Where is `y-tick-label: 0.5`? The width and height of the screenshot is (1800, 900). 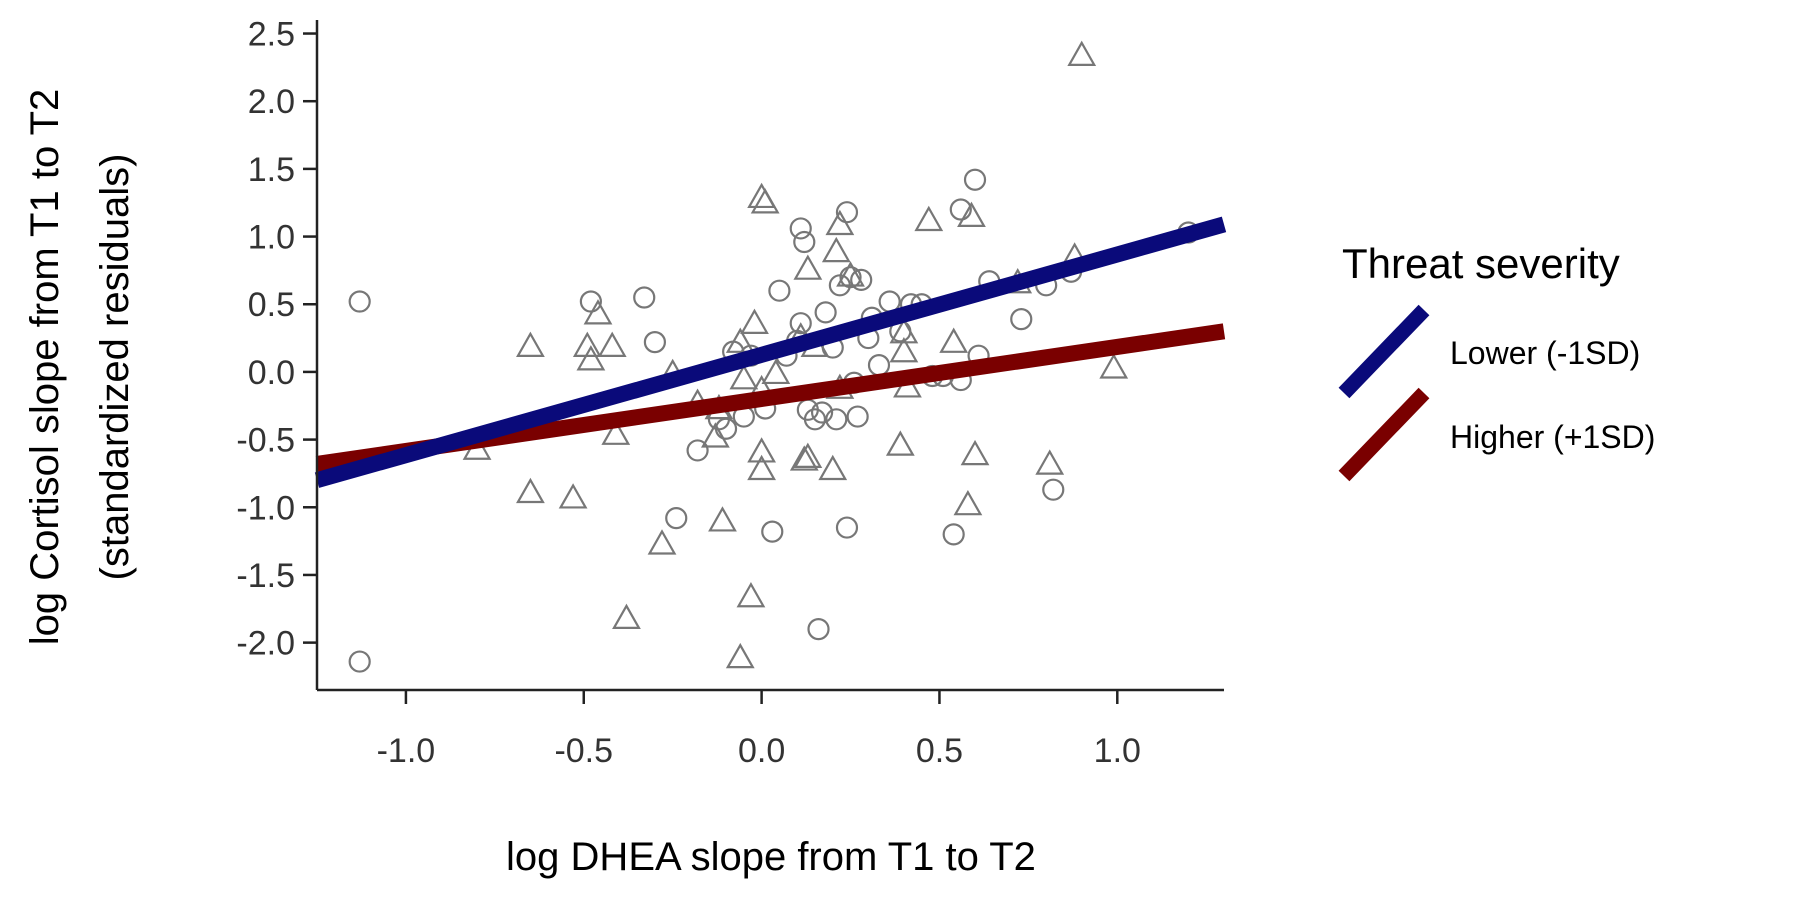 y-tick-label: 0.5 is located at coordinates (271, 305).